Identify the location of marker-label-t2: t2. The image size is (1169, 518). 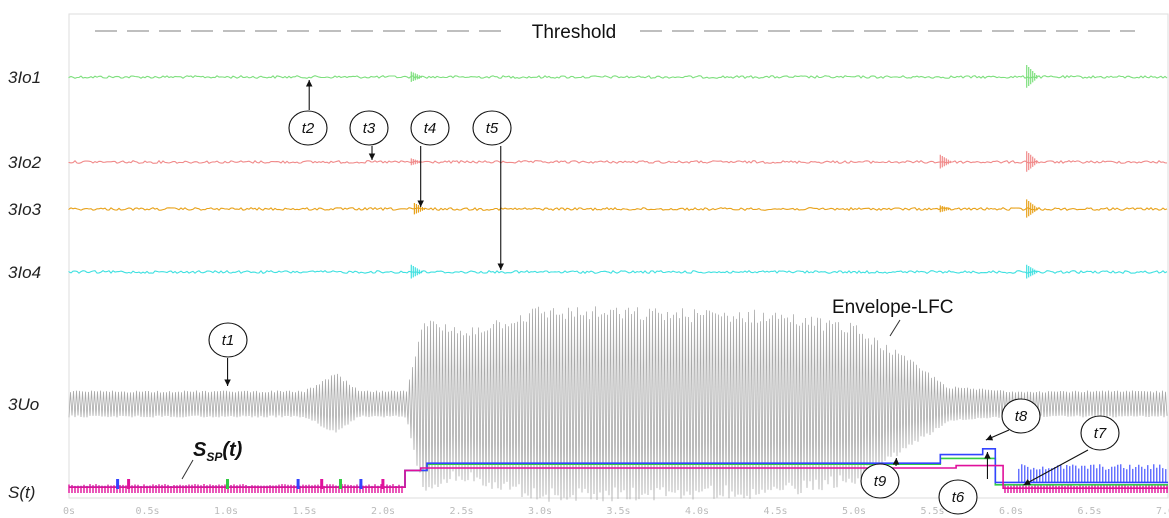
(308, 128).